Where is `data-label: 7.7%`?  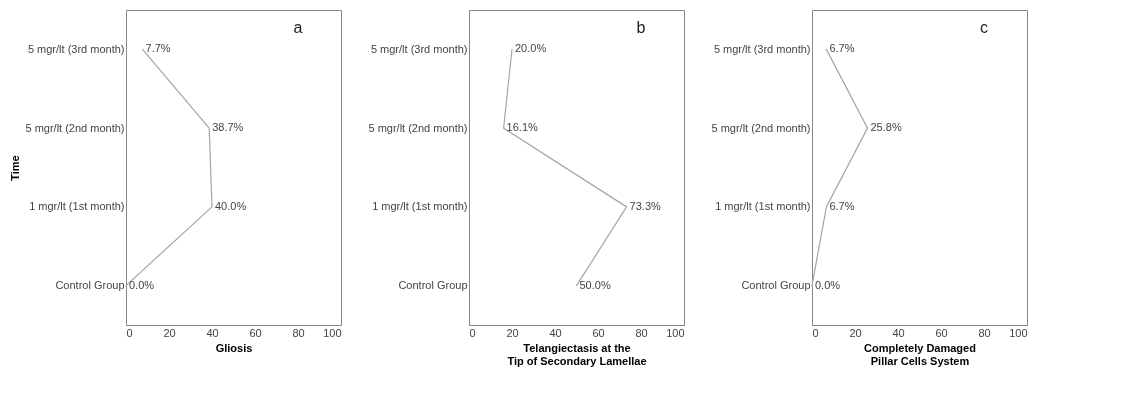
data-label: 7.7% is located at coordinates (158, 48).